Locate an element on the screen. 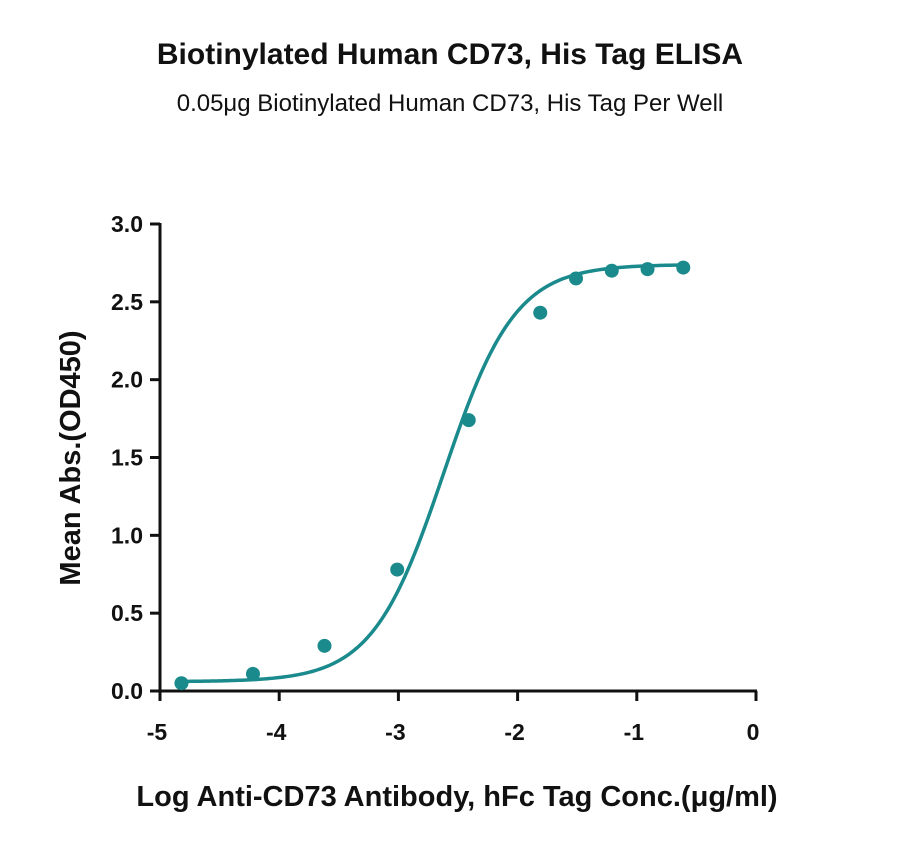 This screenshot has height=846, width=900. y-tick-label: 3.0 is located at coordinates (127, 224).